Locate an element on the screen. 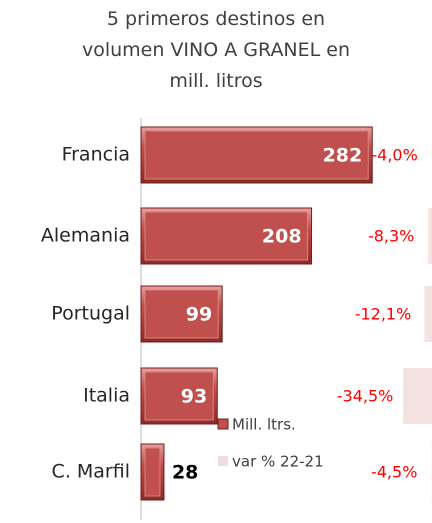 The width and height of the screenshot is (432, 523). y-tick-label: Alemania is located at coordinates (85, 236).